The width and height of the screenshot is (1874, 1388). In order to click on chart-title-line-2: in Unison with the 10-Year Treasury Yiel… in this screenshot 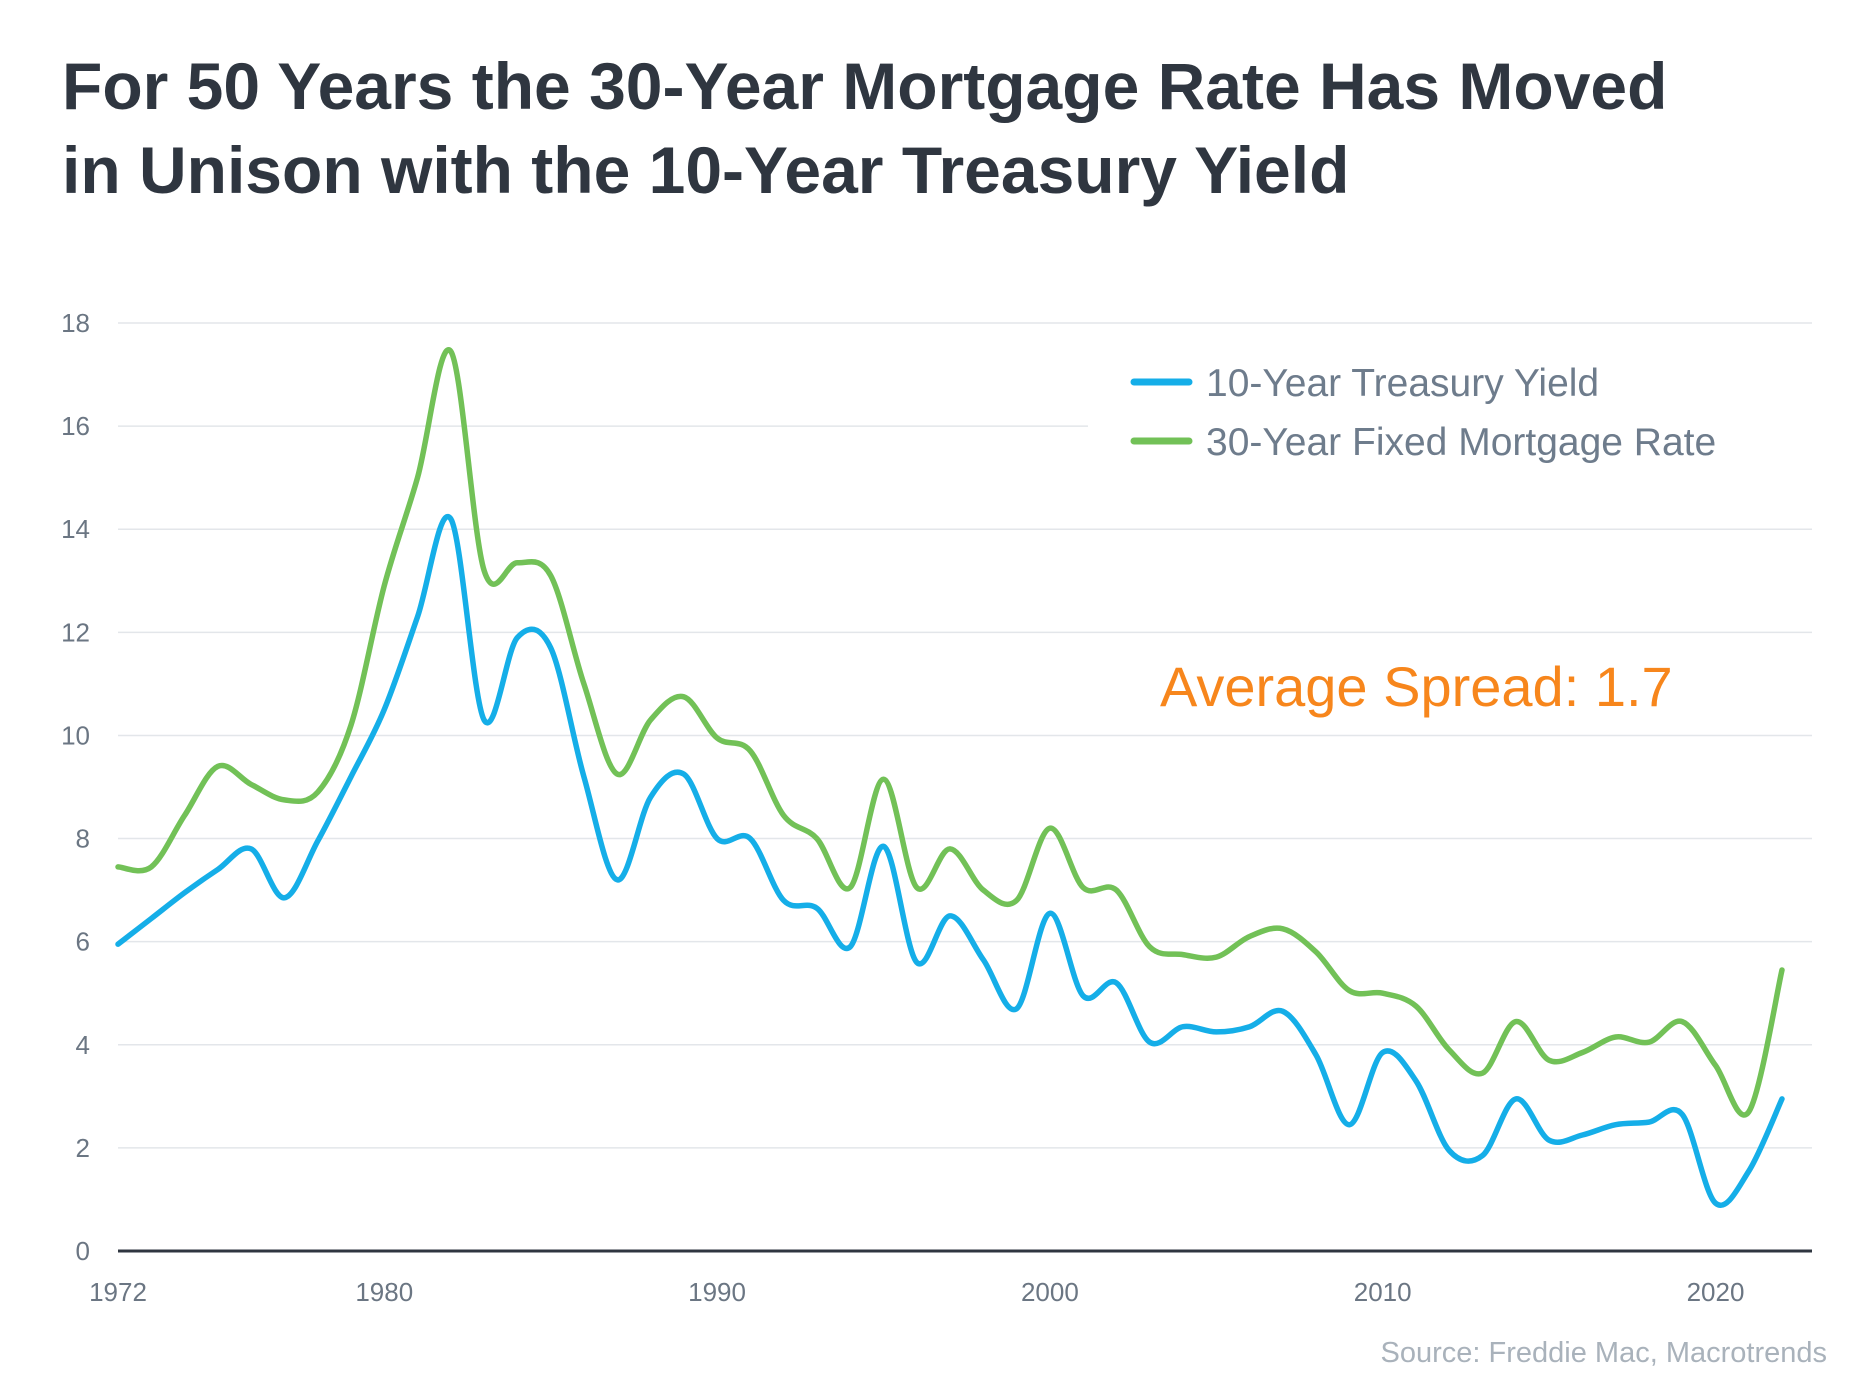, I will do `click(706, 170)`.